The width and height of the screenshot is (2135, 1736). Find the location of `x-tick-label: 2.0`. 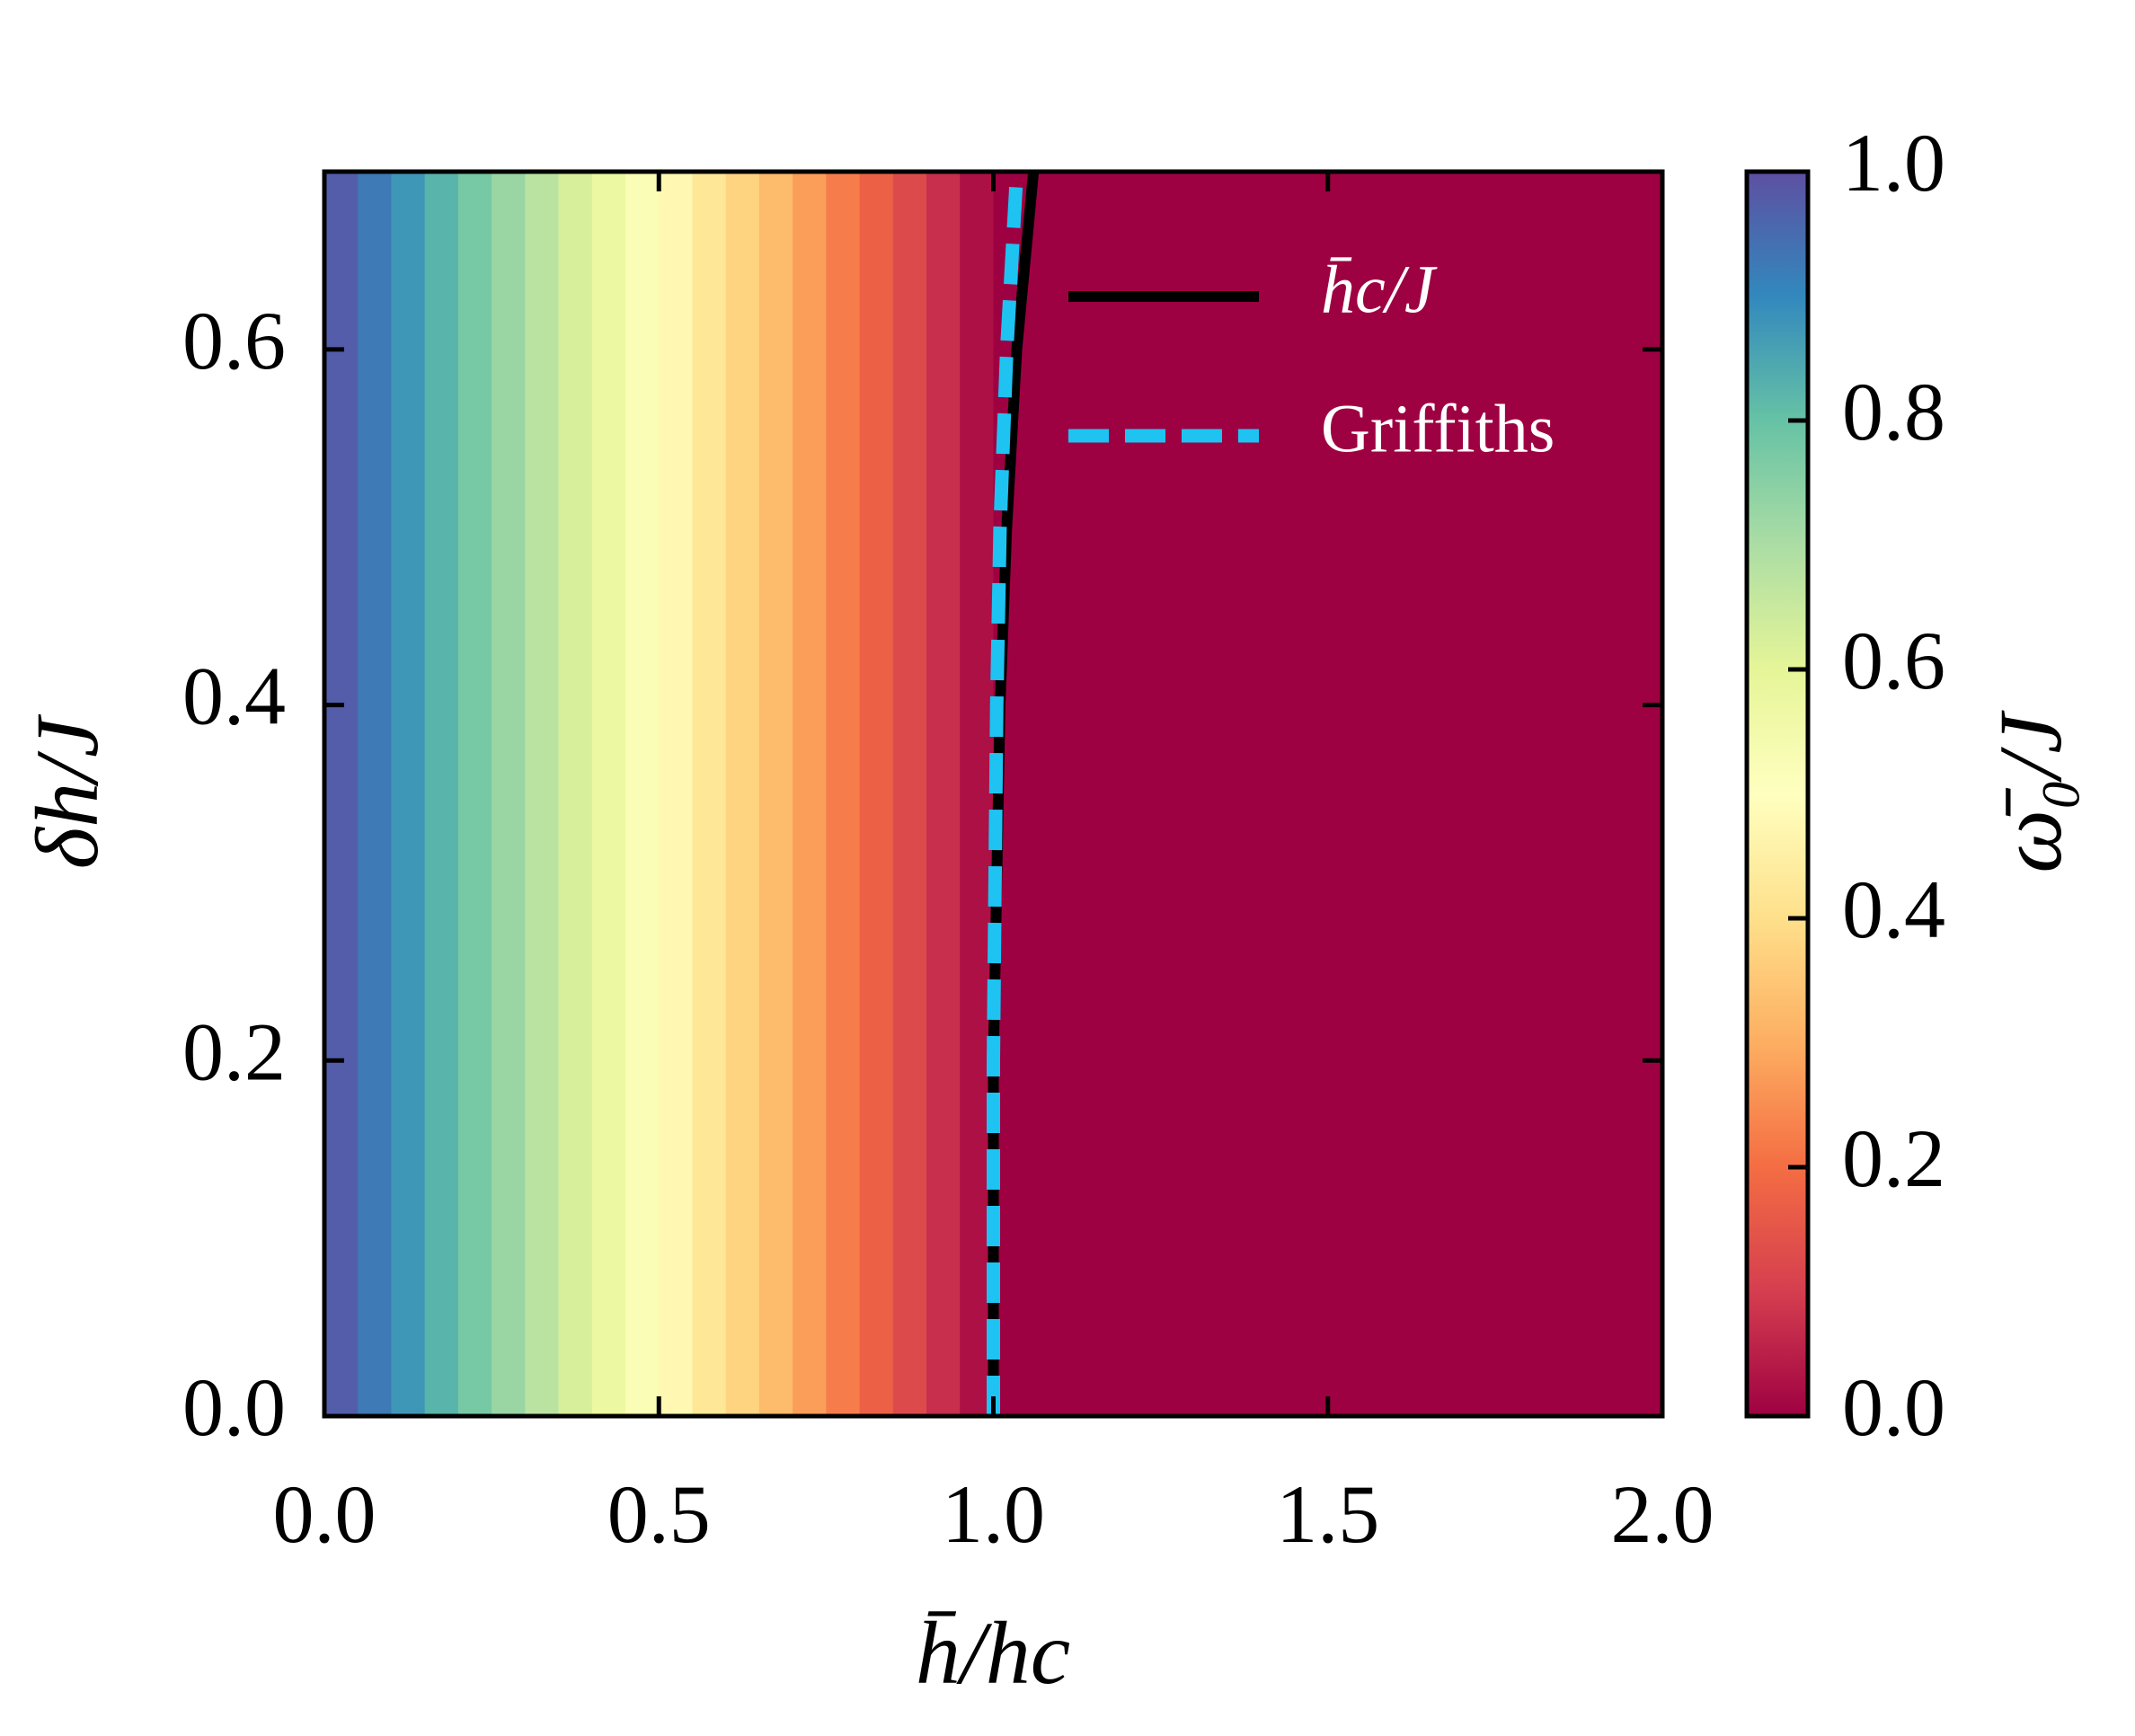

x-tick-label: 2.0 is located at coordinates (1662, 1514).